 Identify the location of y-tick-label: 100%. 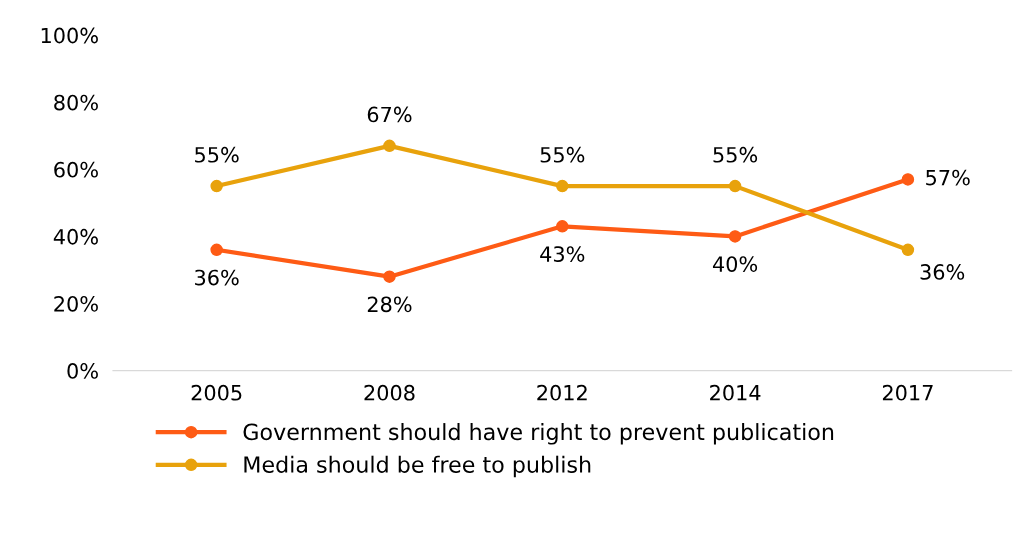
(69, 35).